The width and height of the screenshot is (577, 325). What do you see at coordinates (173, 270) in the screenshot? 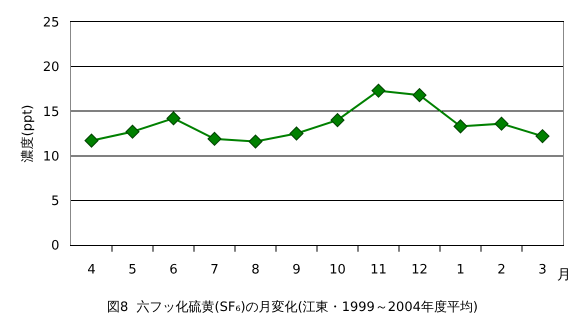
I see `x-tick-label: 6` at bounding box center [173, 270].